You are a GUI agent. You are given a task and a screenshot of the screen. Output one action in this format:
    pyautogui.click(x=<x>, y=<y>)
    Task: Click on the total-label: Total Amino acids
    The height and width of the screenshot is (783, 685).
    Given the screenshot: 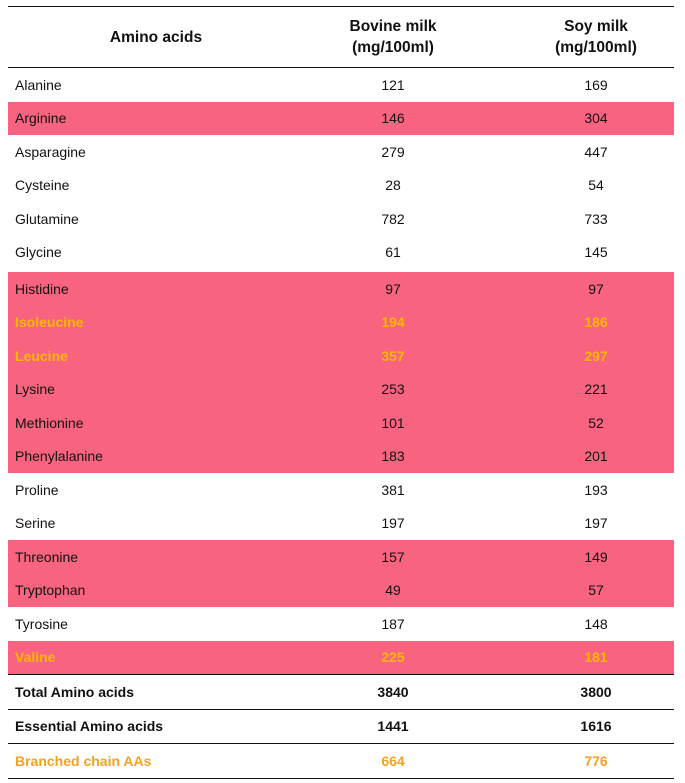 What is the action you would take?
    pyautogui.click(x=75, y=691)
    